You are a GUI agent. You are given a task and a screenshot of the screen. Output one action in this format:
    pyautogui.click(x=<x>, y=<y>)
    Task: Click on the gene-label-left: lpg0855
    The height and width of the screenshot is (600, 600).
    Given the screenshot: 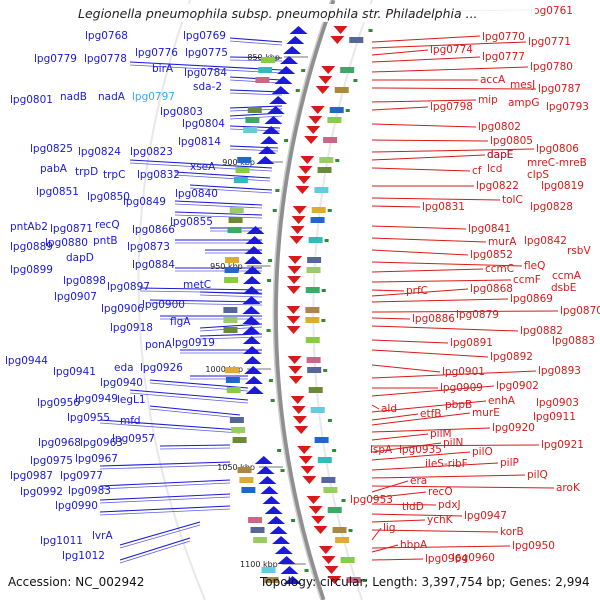 What is the action you would take?
    pyautogui.click(x=191, y=222)
    